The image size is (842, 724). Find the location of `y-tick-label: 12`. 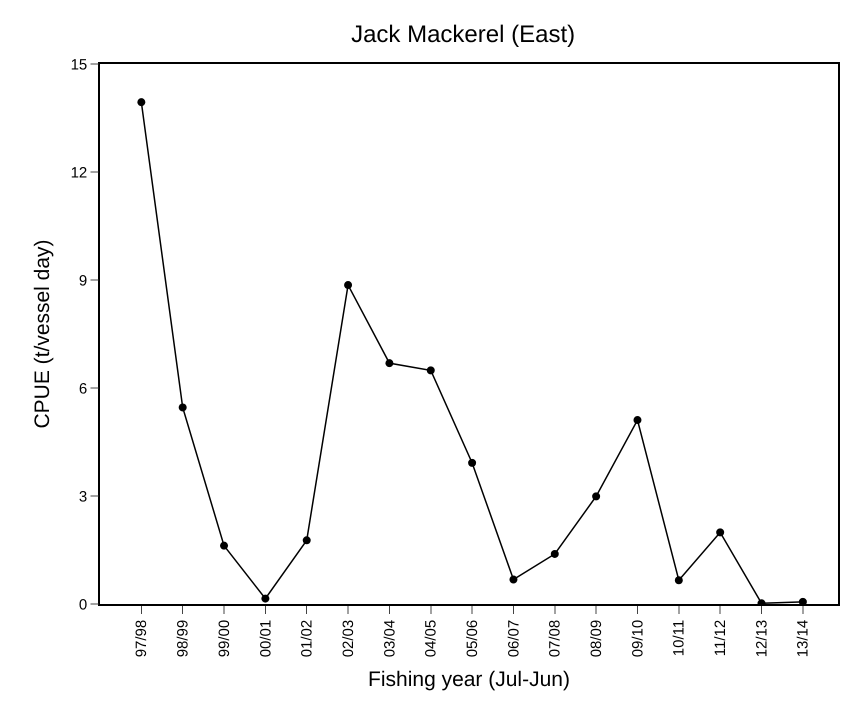

y-tick-label: 12 is located at coordinates (79, 173).